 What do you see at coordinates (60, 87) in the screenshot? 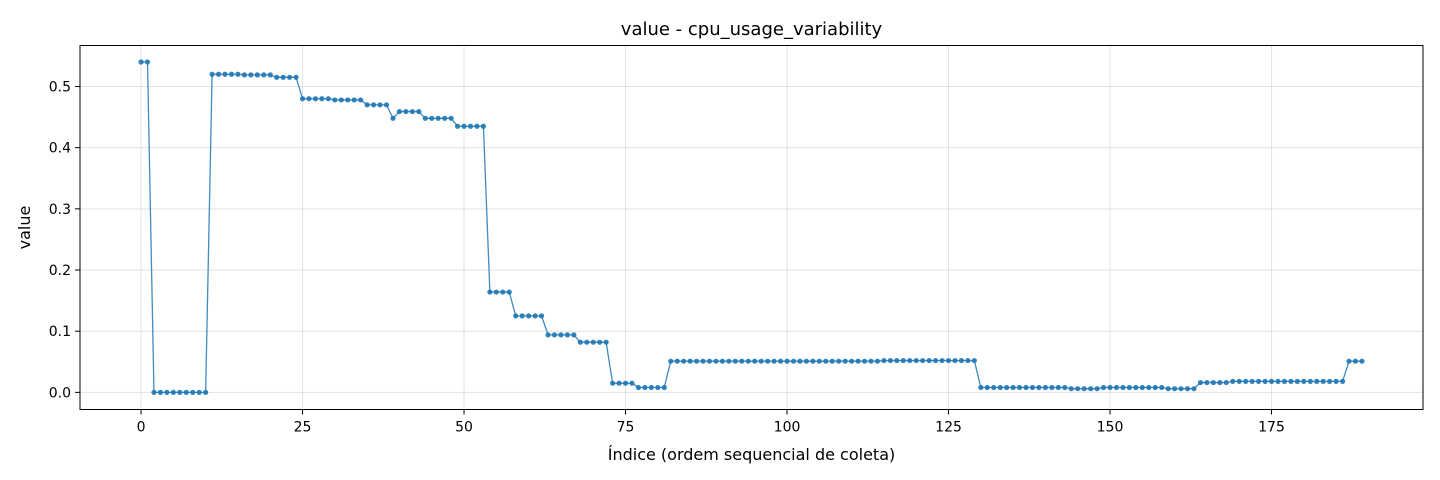
I see `y-tick-label: 0.5` at bounding box center [60, 87].